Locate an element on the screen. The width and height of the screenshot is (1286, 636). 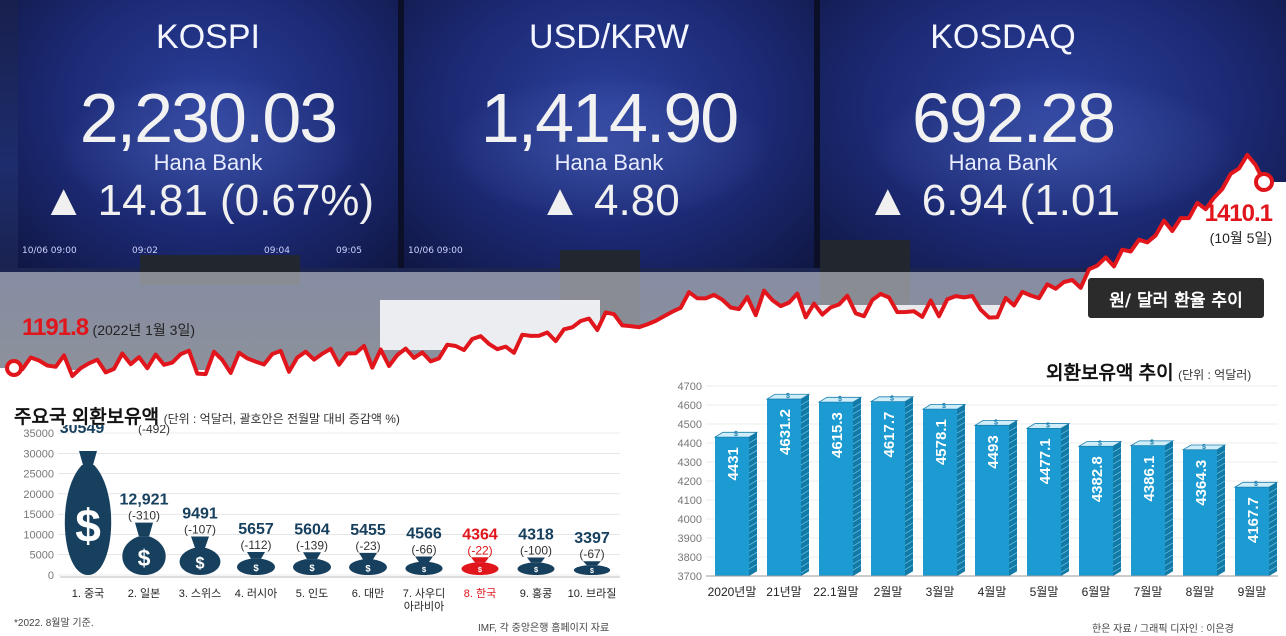
left-category-label: 2. 일본 is located at coordinates (144, 593).